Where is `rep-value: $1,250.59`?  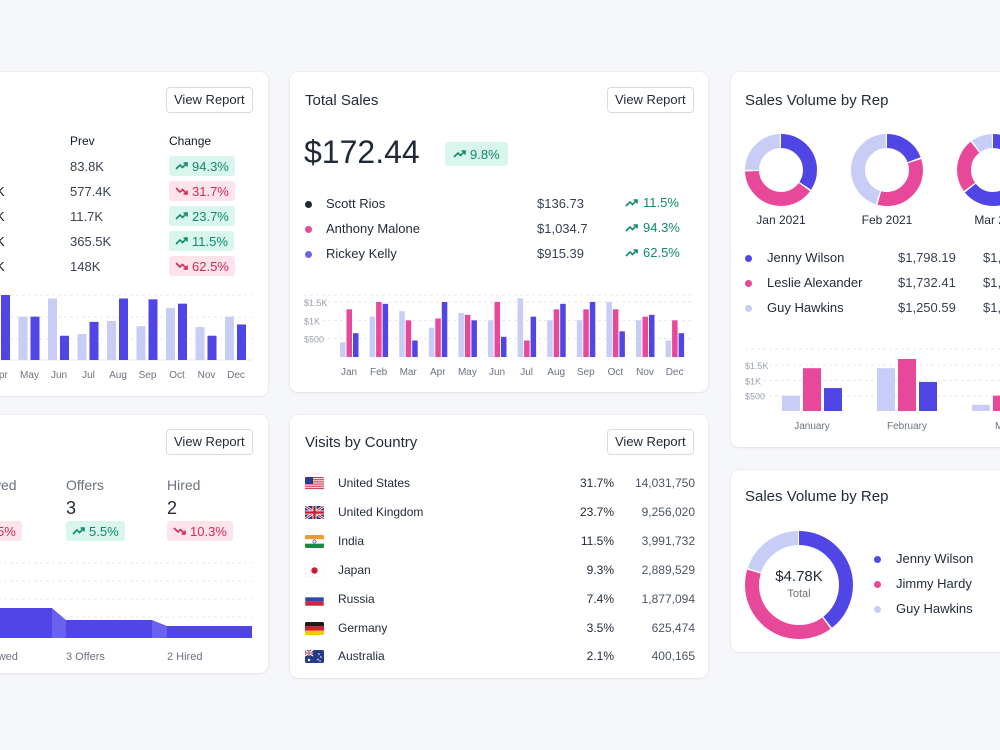 rep-value: $1,250.59 is located at coordinates (927, 307).